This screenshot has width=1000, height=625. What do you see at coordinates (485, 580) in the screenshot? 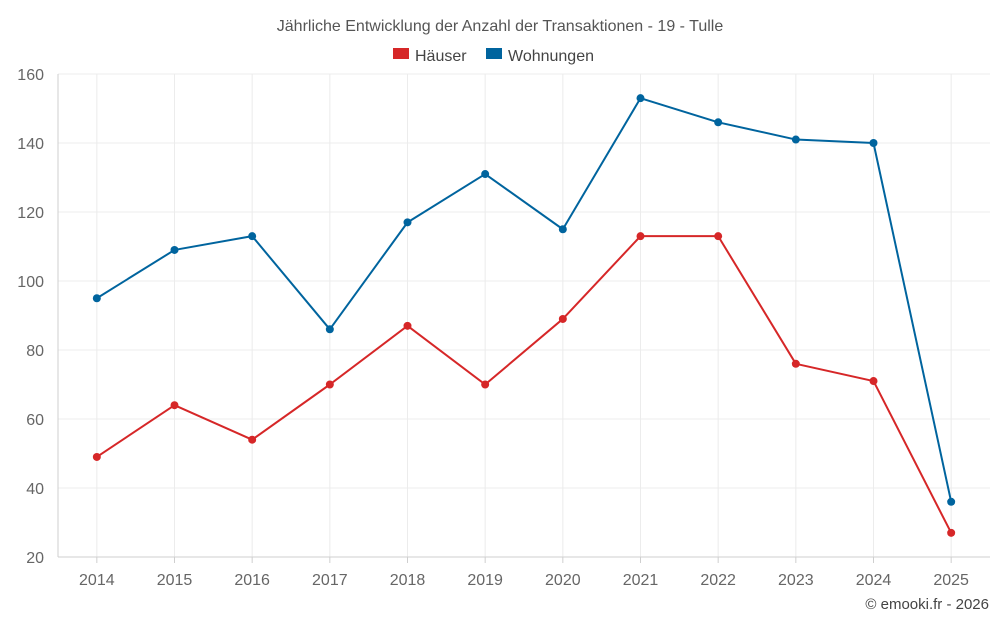
I see `x-tick-label-2019: 2019` at bounding box center [485, 580].